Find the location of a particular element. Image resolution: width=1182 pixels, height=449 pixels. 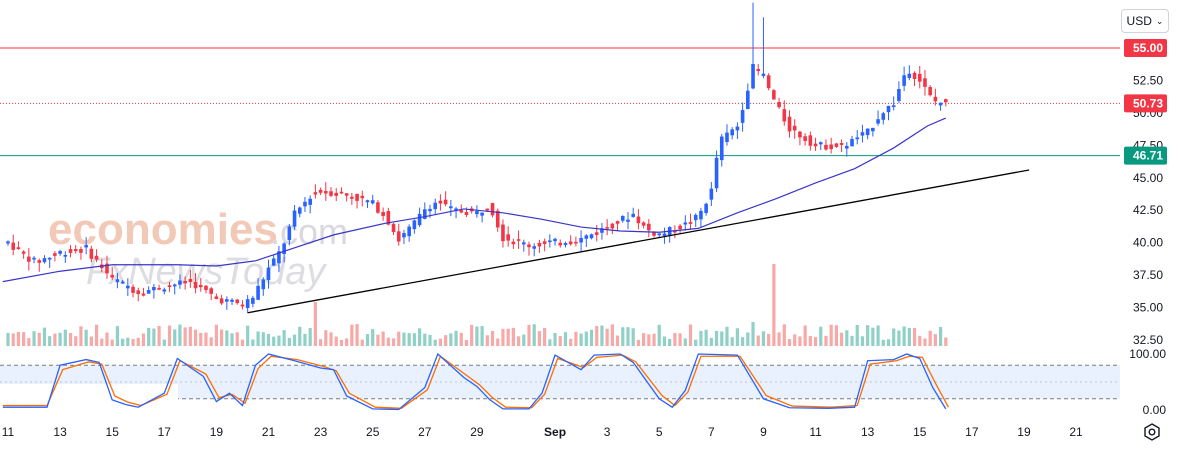

time-tick-5: 21 is located at coordinates (269, 432).